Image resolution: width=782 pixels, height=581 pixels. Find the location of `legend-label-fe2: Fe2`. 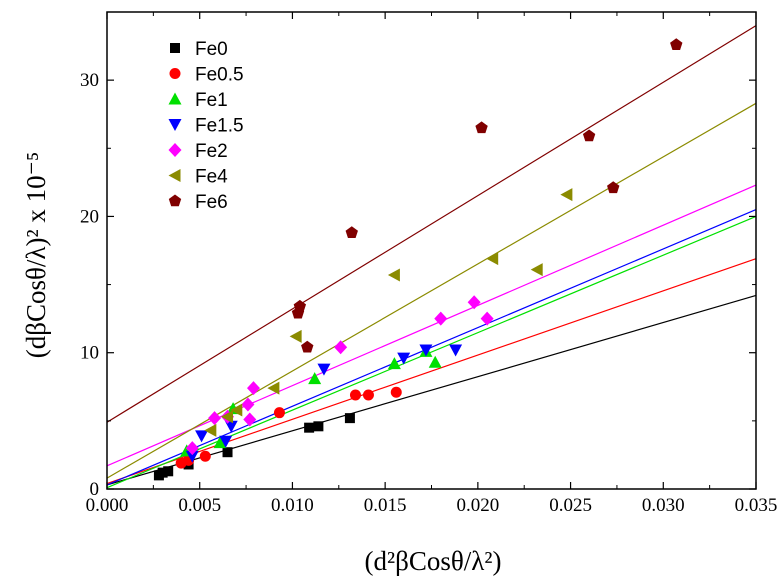

legend-label-fe2: Fe2 is located at coordinates (211, 151).